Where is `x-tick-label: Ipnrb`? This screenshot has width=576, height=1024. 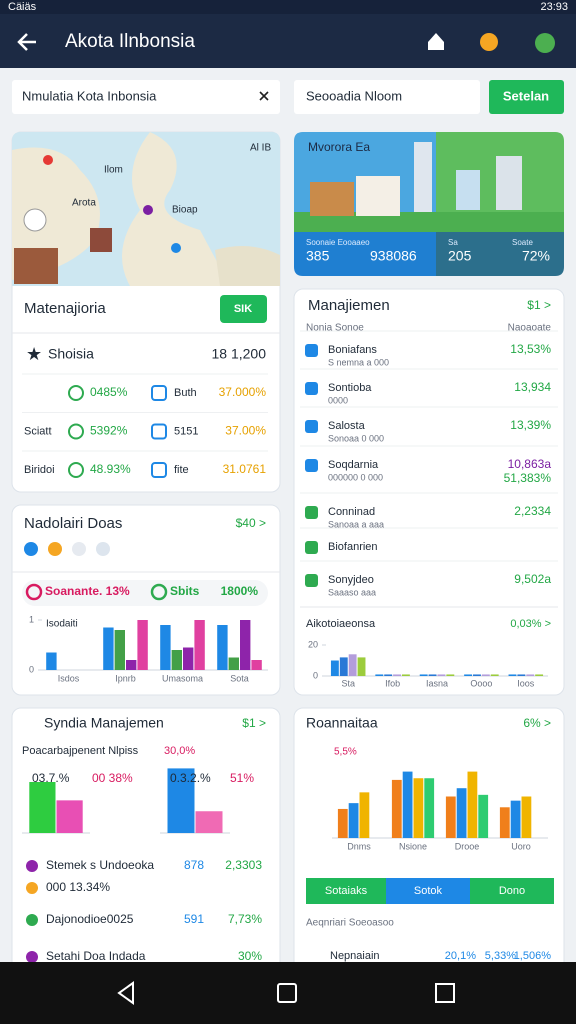
x-tick-label: Ipnrb is located at coordinates (125, 678).